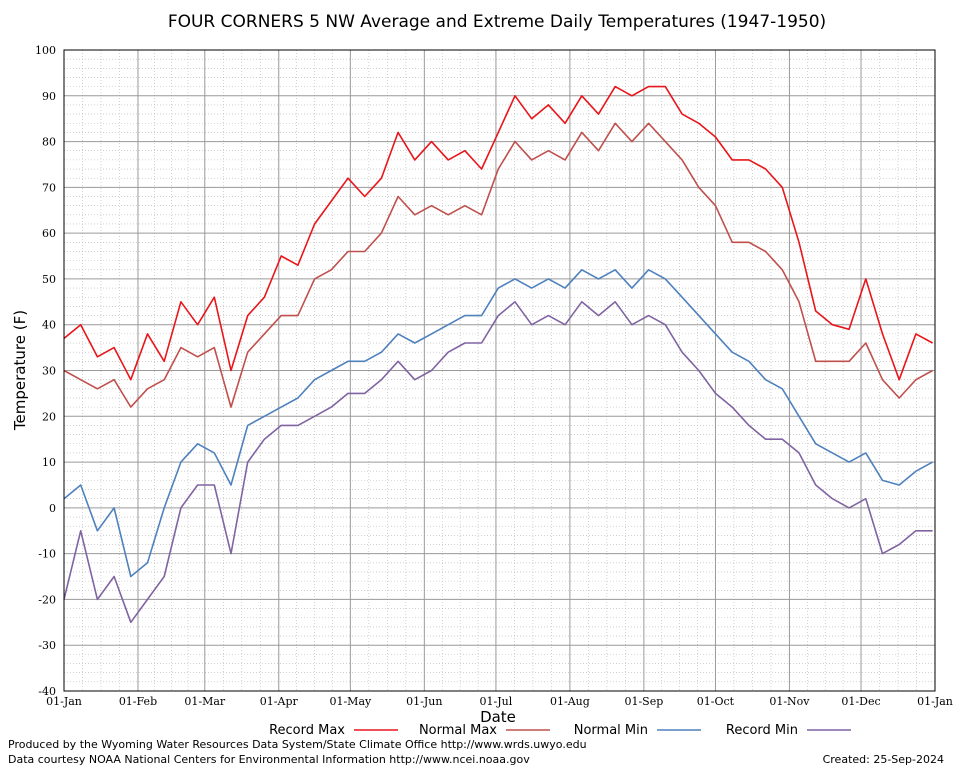 The height and width of the screenshot is (768, 954). I want to click on y-tick-label: 90, so click(49, 96).